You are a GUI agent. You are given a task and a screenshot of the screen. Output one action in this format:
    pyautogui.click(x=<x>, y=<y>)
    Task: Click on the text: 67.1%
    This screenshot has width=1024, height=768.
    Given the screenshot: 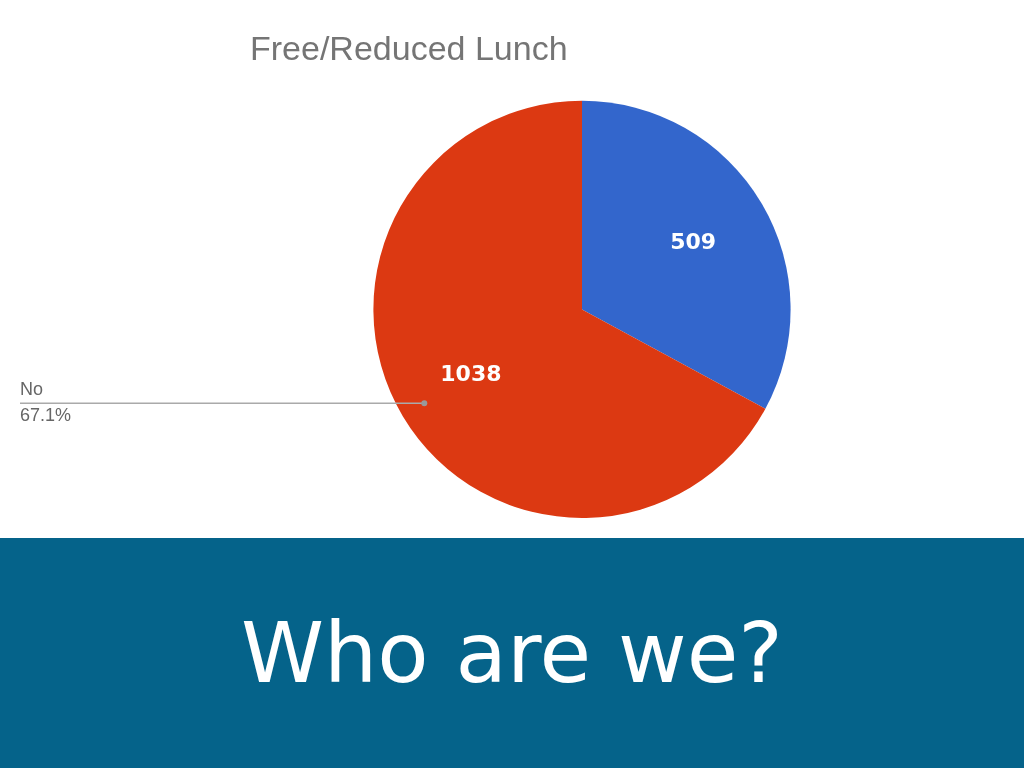 What is the action you would take?
    pyautogui.click(x=46, y=415)
    